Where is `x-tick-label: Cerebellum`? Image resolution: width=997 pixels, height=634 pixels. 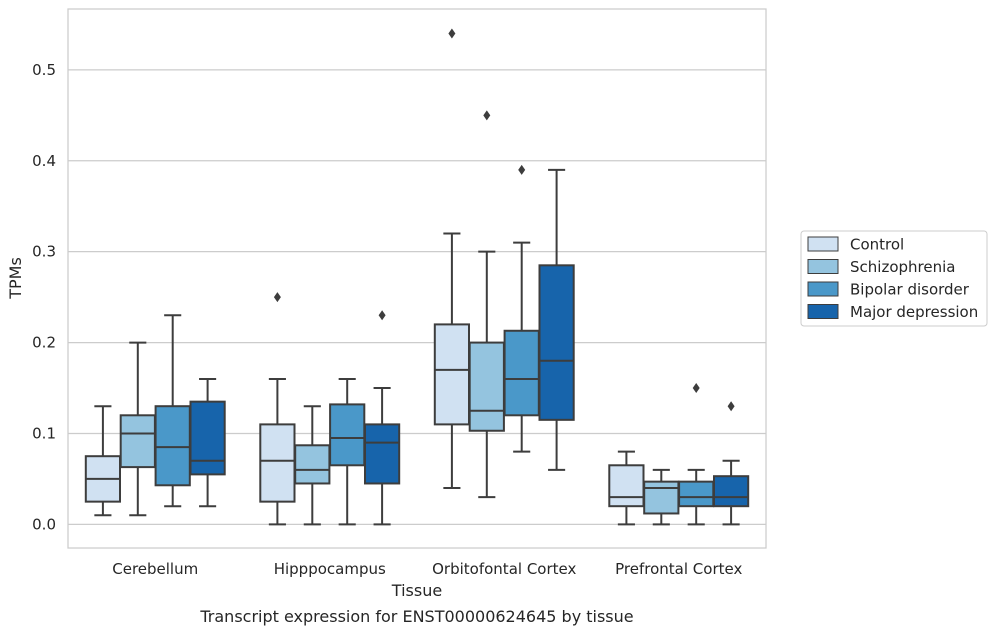
x-tick-label: Cerebellum is located at coordinates (155, 569).